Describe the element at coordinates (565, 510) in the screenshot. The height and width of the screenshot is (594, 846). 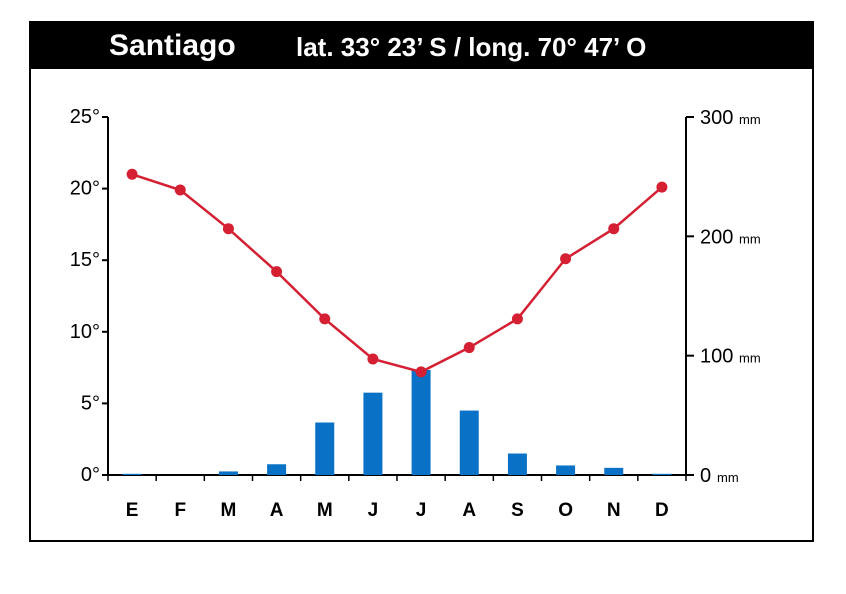
I see `month-label: O` at that location.